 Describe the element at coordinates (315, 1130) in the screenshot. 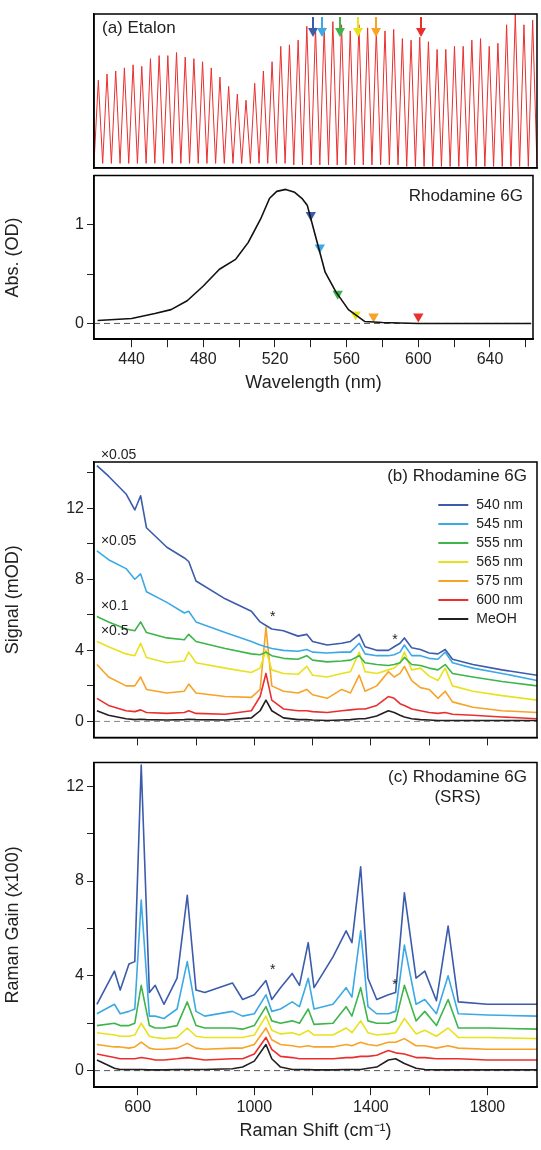

I see `x-axis-title: Raman Shift (cm⁻¹)` at that location.